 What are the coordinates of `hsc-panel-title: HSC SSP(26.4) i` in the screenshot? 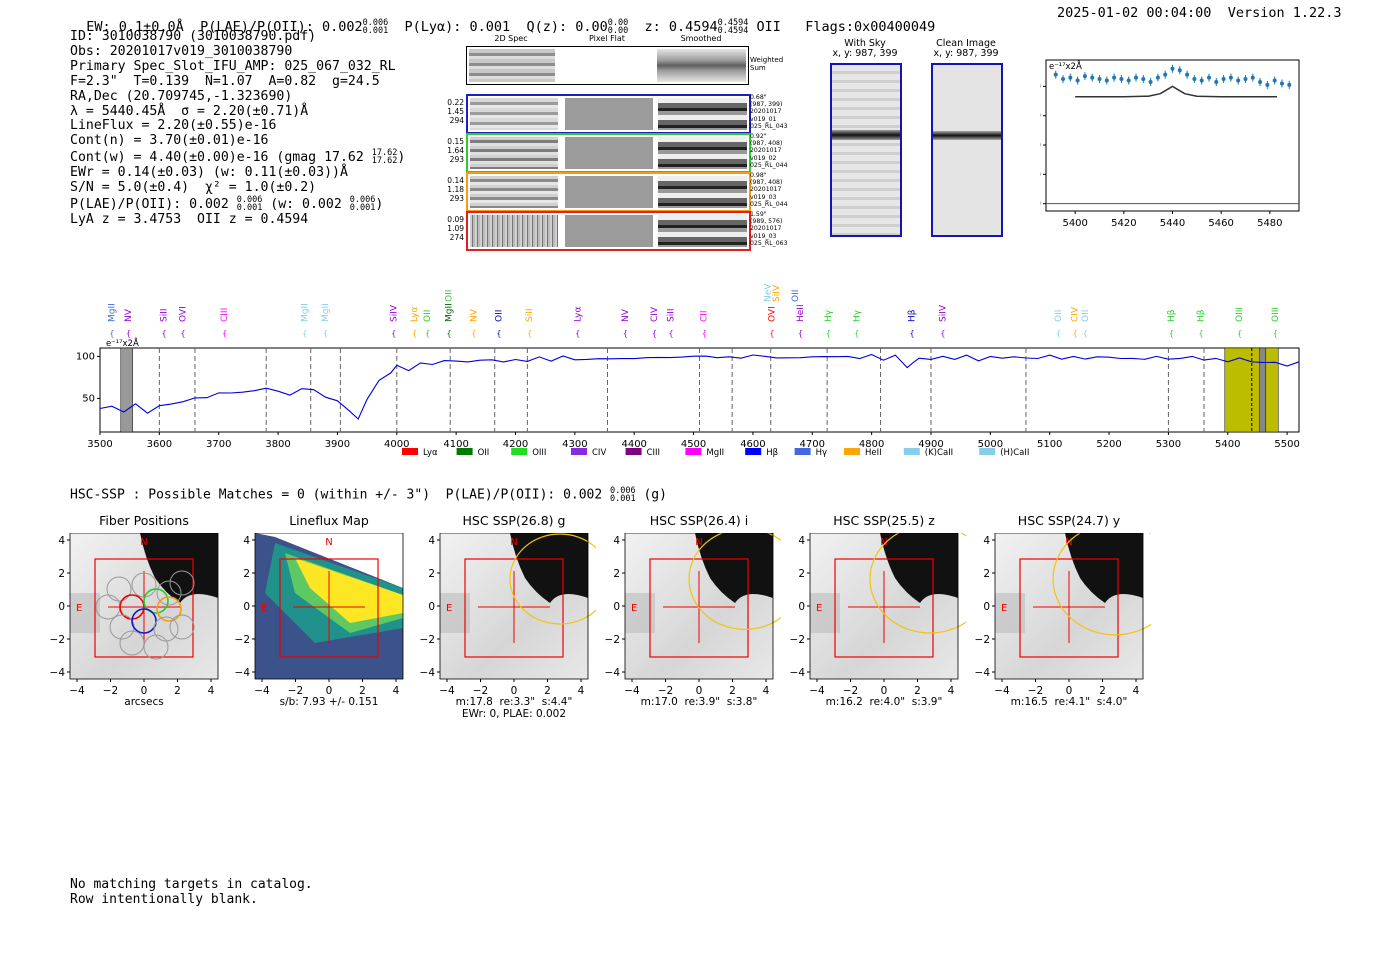 It's located at (699, 520).